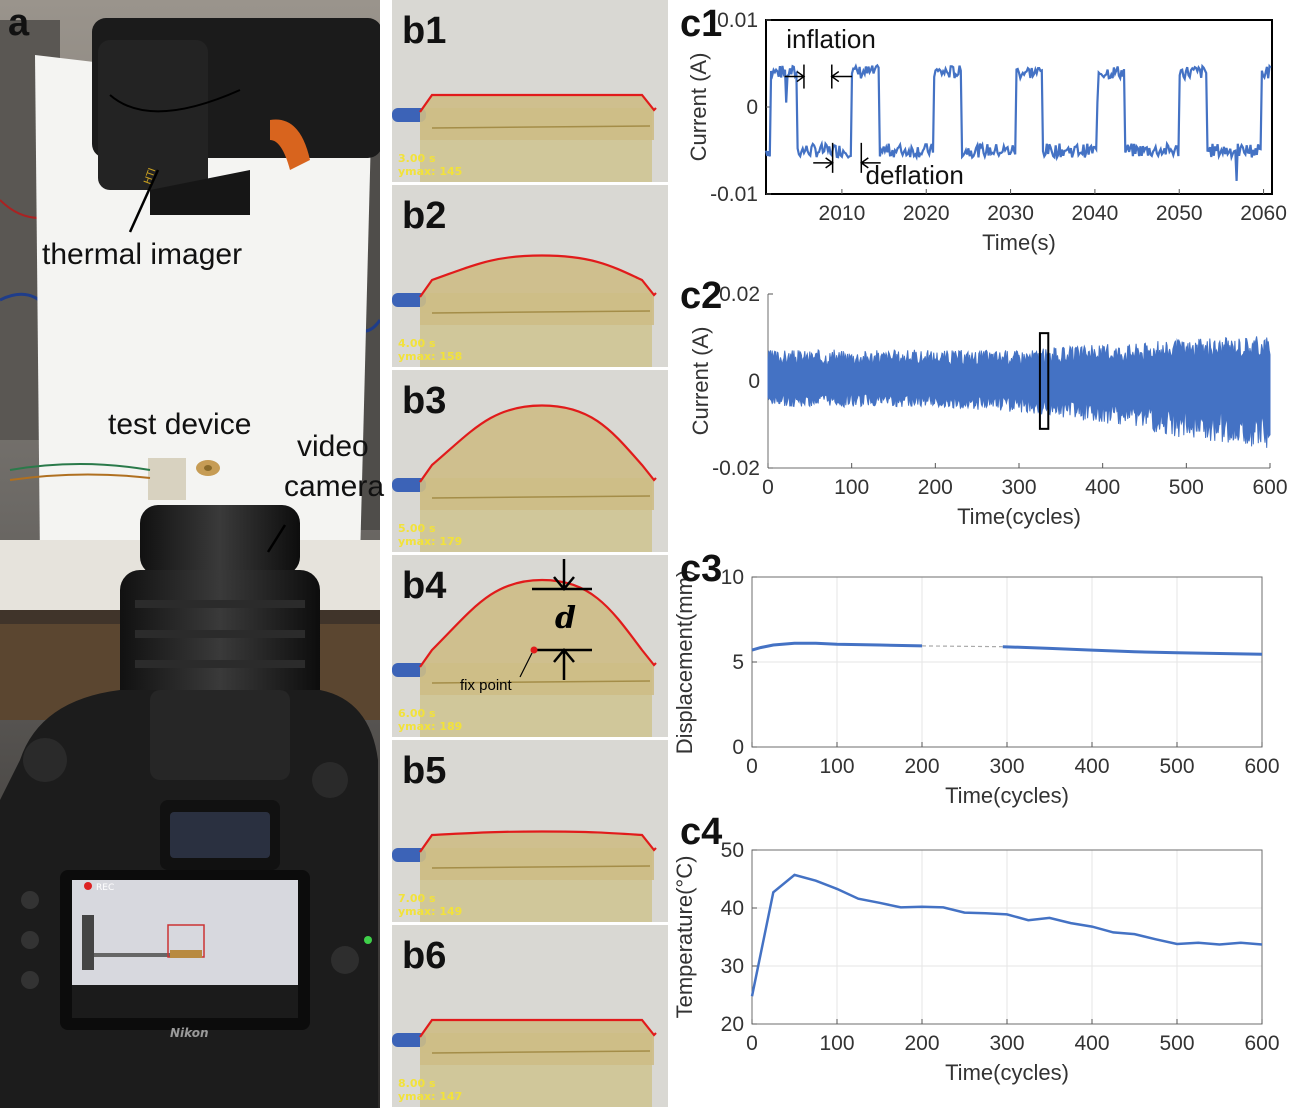 This screenshot has width=1300, height=1113. What do you see at coordinates (1044, 381) in the screenshot?
I see `highlight-box` at bounding box center [1044, 381].